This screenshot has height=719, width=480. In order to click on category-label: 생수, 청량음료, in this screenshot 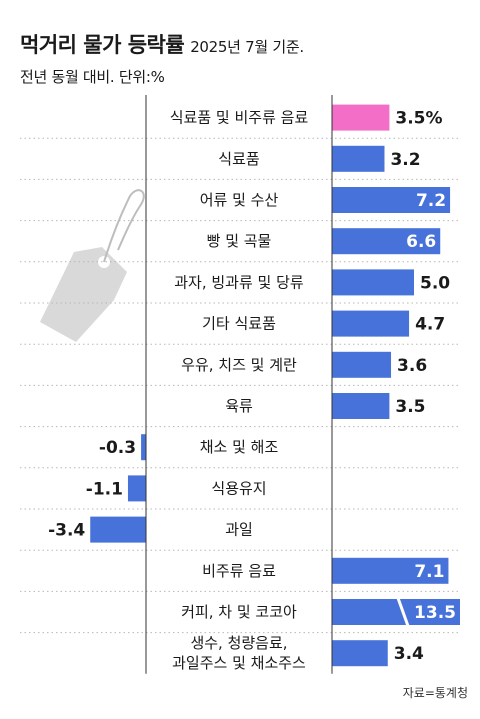, I will do `click(238, 643)`.